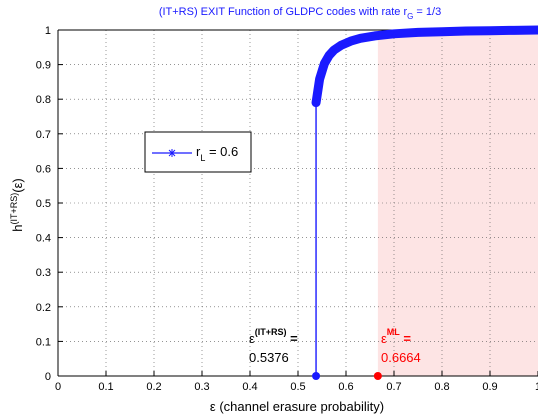  What do you see at coordinates (271, 332) in the screenshot?
I see `annotation-it-rs-sup: (IT+RS)` at bounding box center [271, 332].